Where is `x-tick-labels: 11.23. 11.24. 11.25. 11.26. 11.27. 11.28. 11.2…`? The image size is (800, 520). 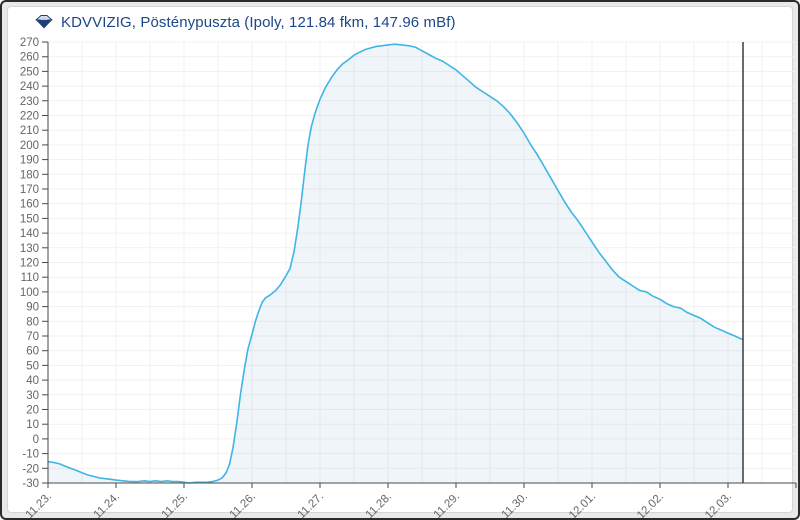
x-tick-labels: 11.23. 11.24. 11.25. 11.26. 11.27. 11.28. 11.2… is located at coordinates (379, 505).